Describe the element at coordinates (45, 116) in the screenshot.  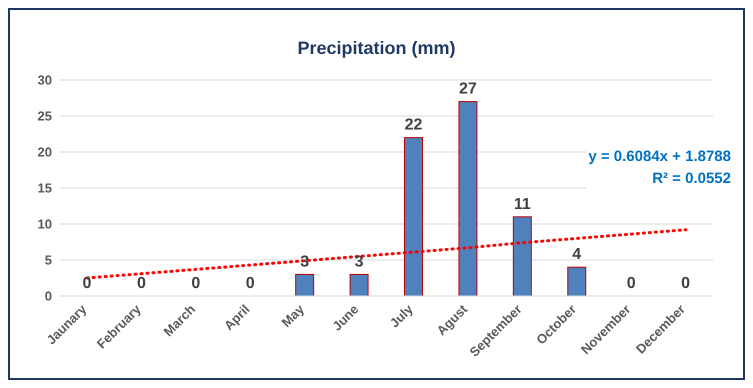
I see `y-tick-label: 25` at that location.